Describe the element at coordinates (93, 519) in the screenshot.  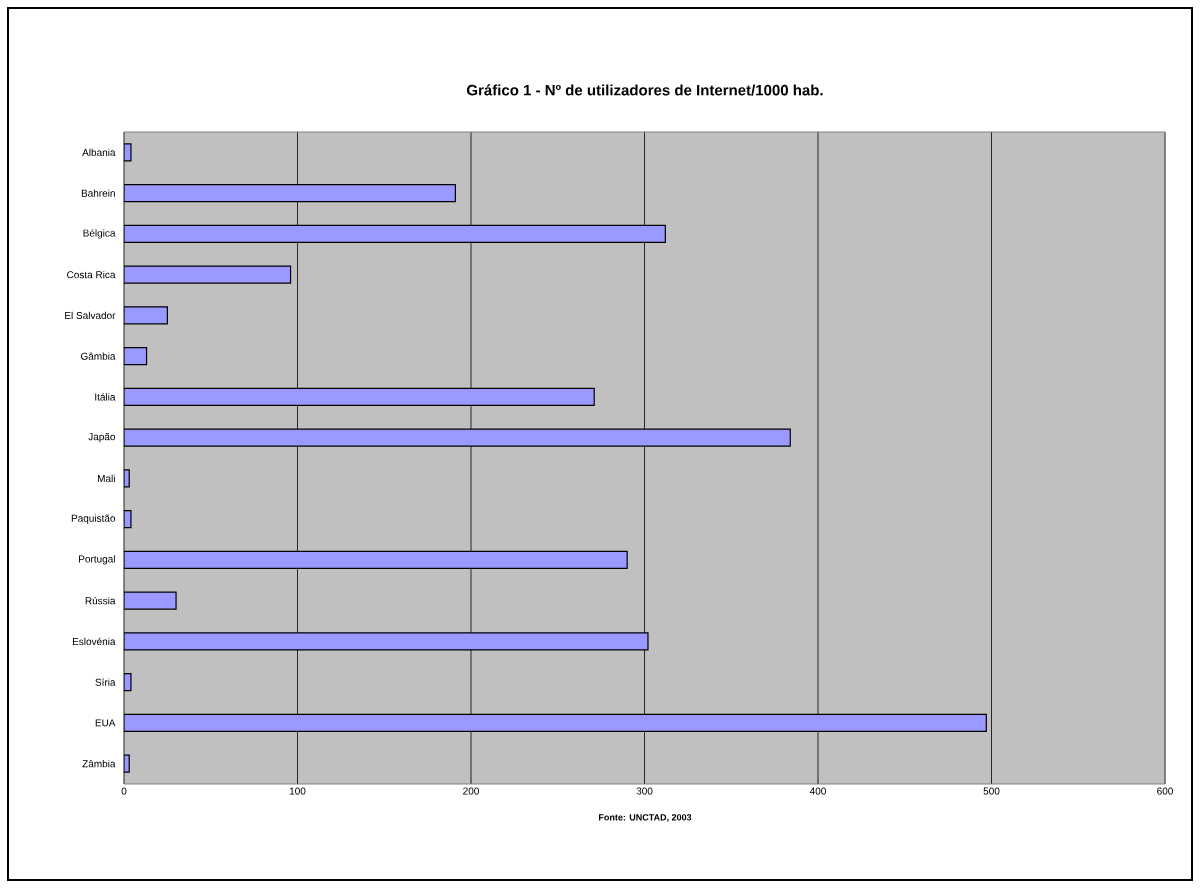
I see `y-tick-label: Paquistão` at that location.